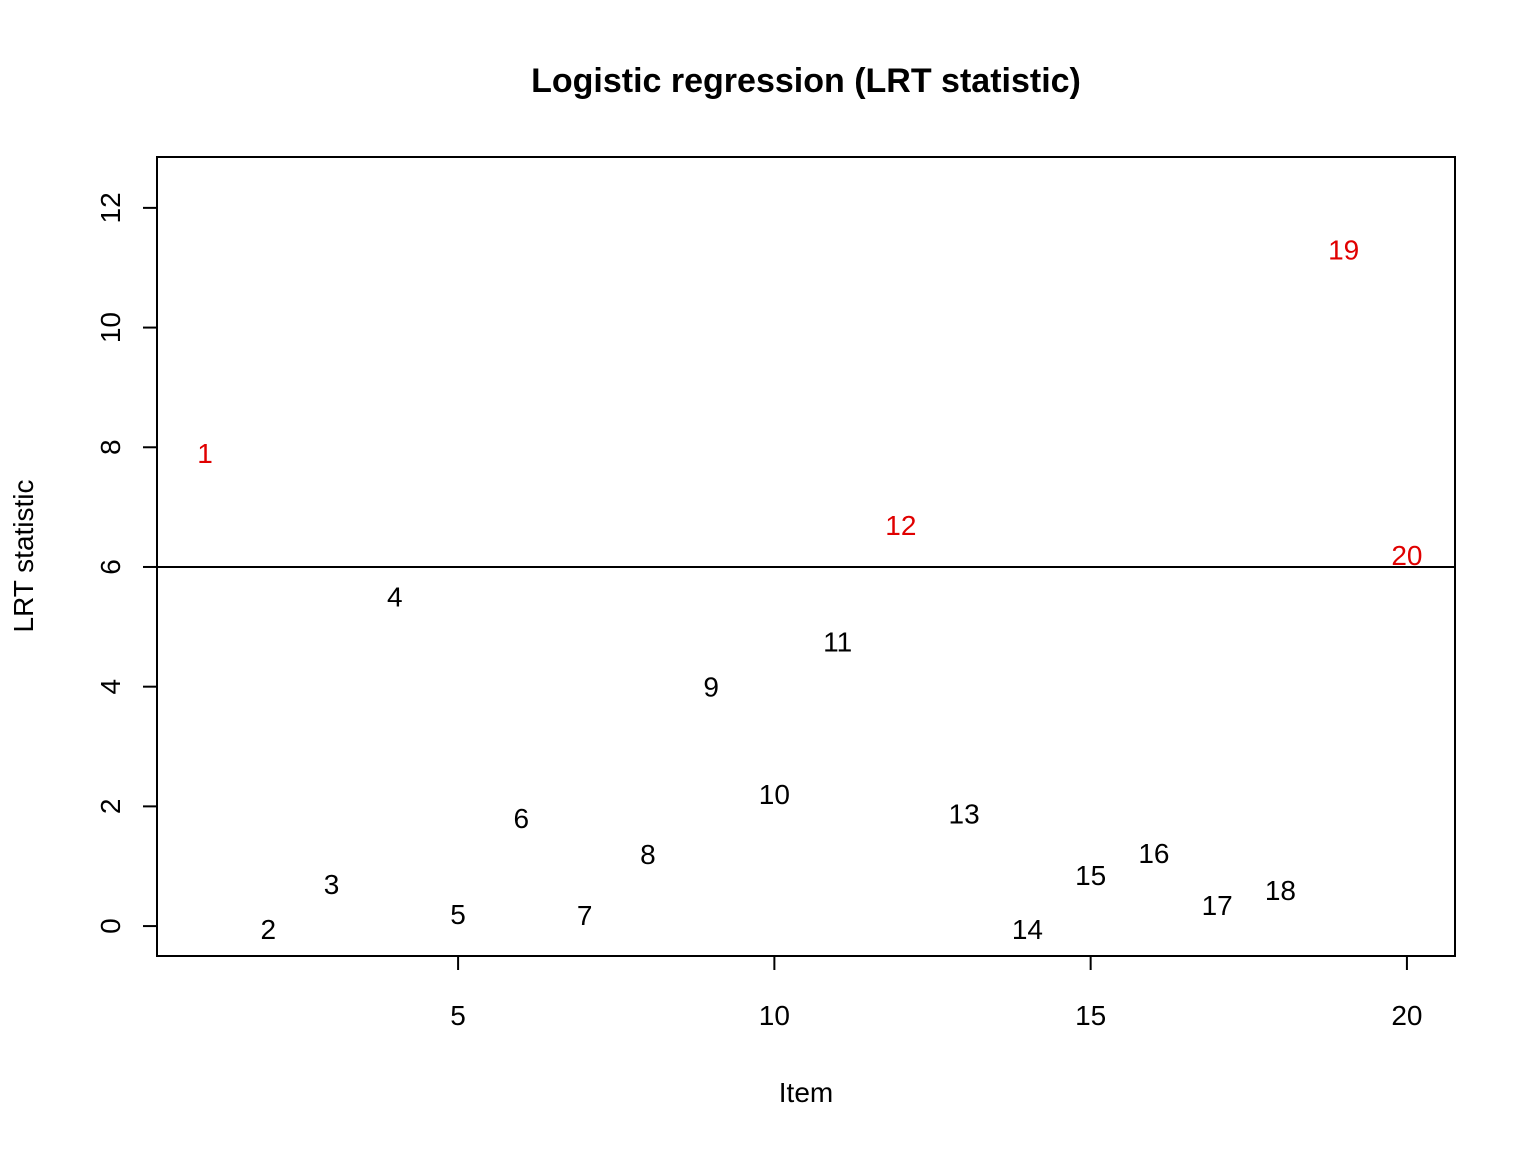  Describe the element at coordinates (1217, 905) in the screenshot. I see `point-label-item-17: 17` at that location.